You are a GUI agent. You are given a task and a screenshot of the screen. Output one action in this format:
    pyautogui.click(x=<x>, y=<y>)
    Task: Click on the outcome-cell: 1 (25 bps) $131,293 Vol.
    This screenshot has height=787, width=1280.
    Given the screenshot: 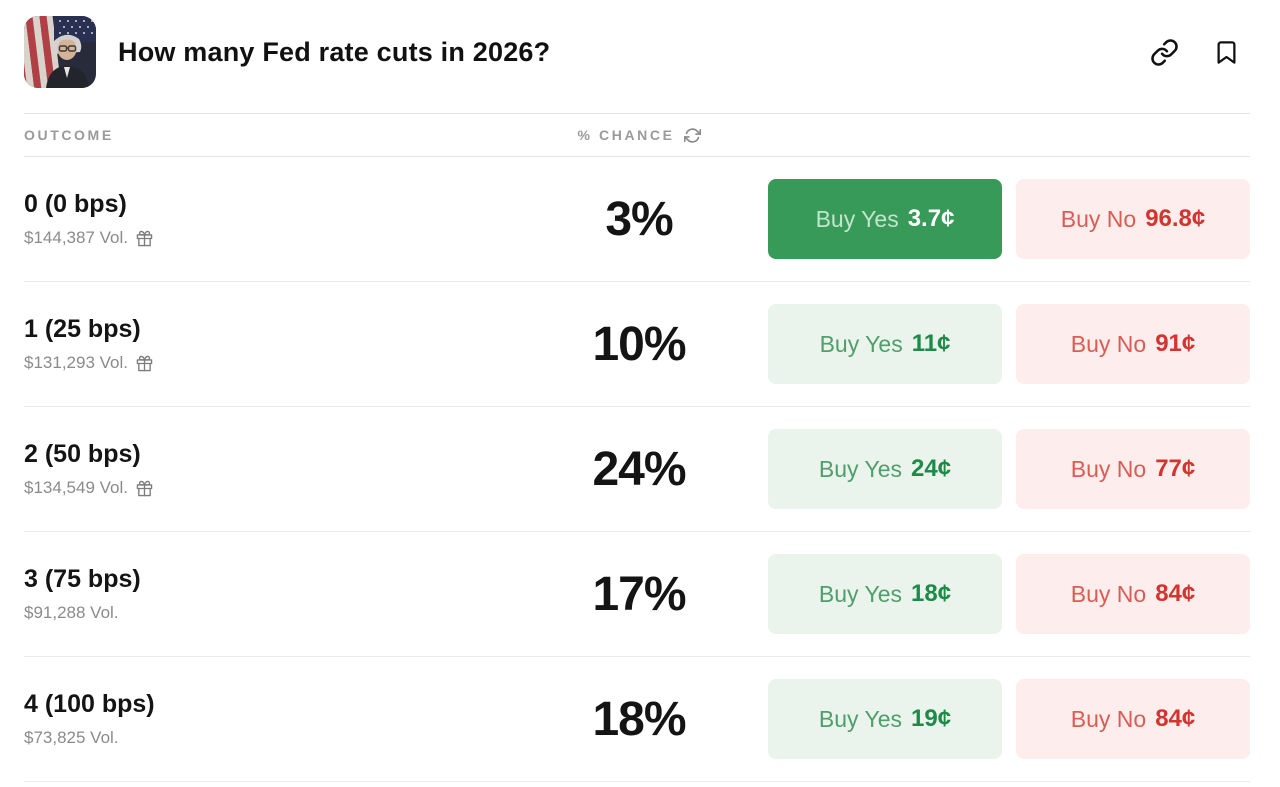 What is the action you would take?
    pyautogui.click(x=279, y=344)
    